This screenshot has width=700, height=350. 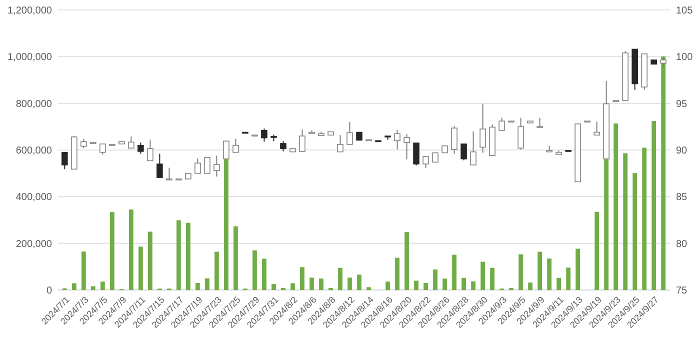 What do you see at coordinates (682, 198) in the screenshot?
I see `y2-tick-label: 85` at bounding box center [682, 198].